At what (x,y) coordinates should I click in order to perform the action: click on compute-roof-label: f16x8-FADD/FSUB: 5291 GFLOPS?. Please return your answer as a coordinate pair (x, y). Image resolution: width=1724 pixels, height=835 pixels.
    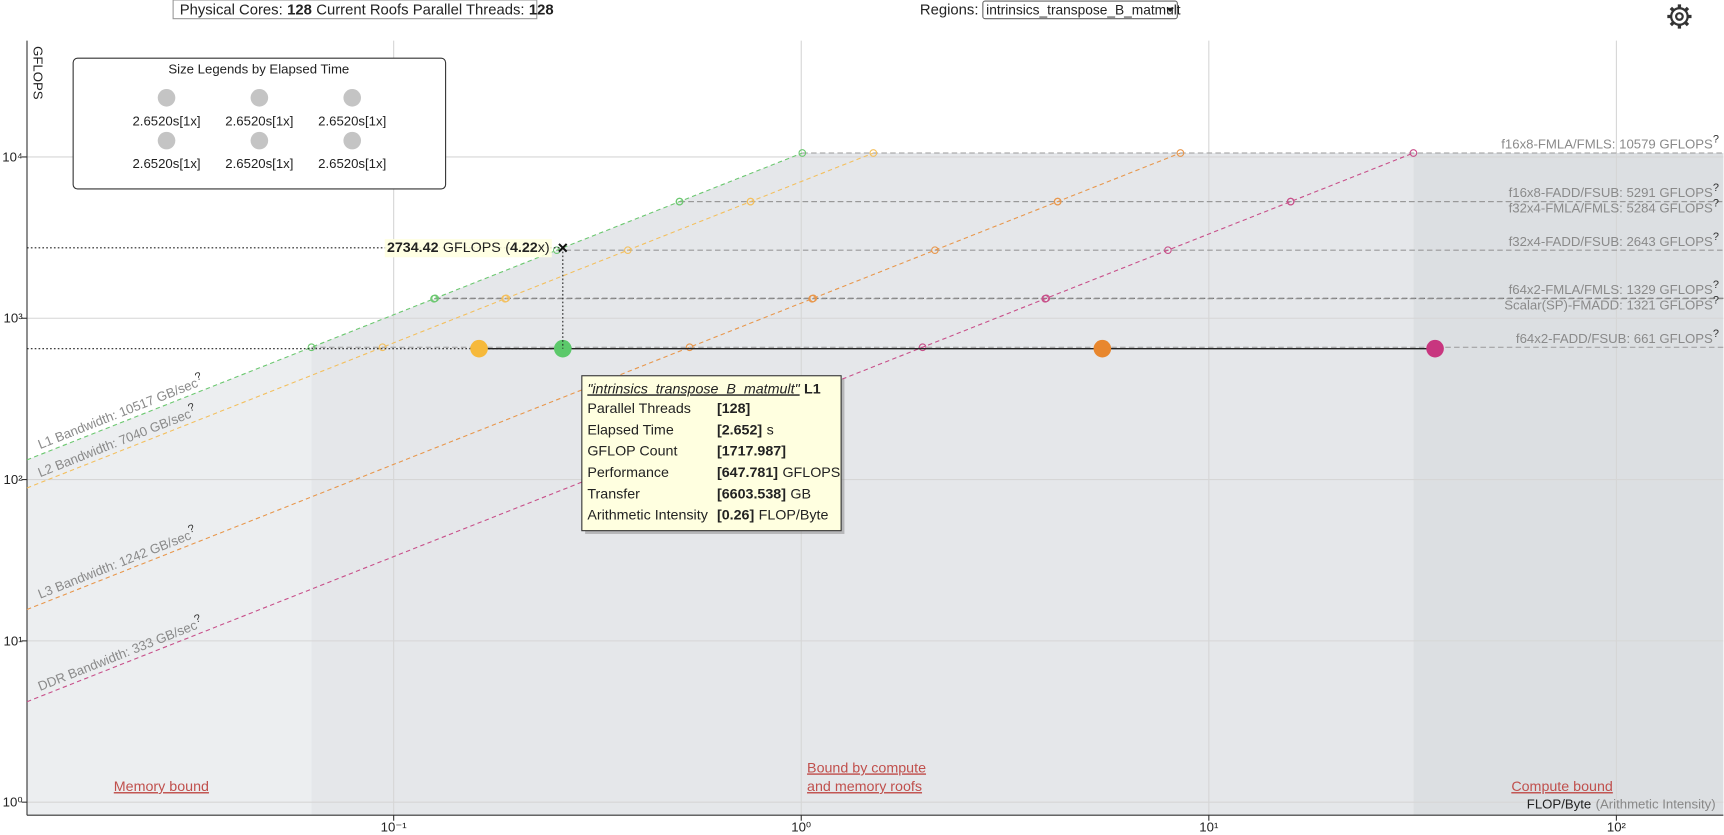
    Looking at the image, I should click on (1614, 191).